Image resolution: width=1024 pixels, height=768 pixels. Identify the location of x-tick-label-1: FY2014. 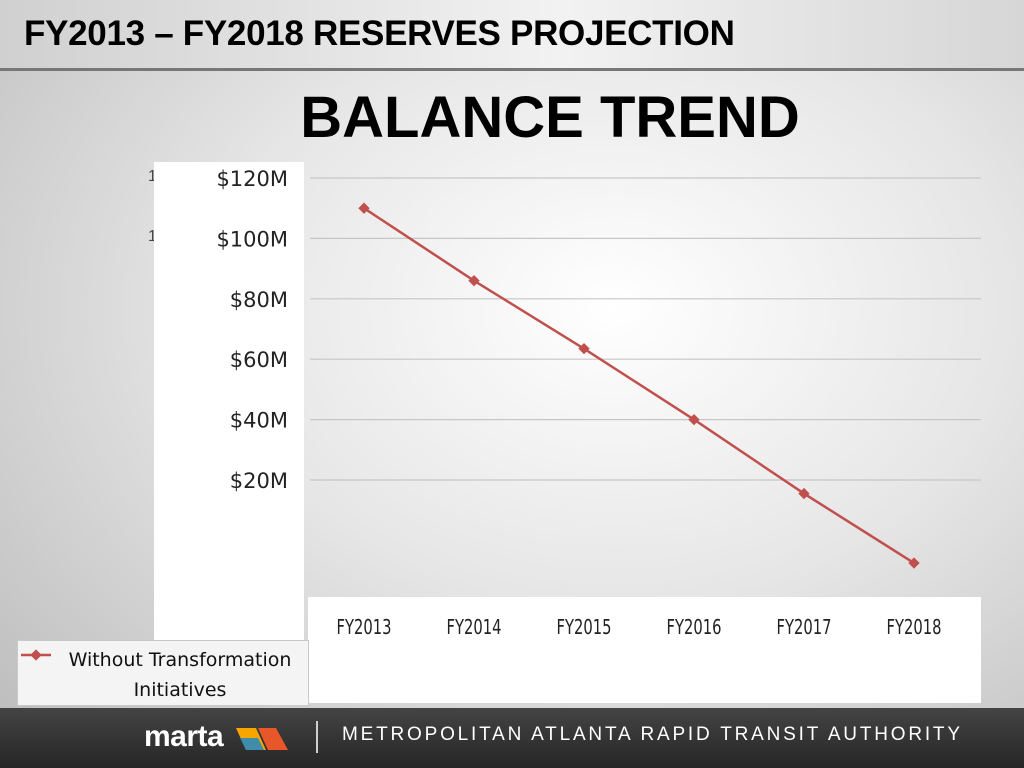
(474, 628).